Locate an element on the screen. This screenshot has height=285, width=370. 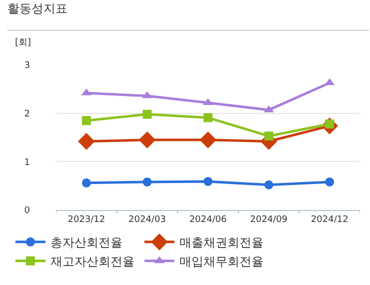
y-axis-title: [회] is located at coordinates (23, 43).